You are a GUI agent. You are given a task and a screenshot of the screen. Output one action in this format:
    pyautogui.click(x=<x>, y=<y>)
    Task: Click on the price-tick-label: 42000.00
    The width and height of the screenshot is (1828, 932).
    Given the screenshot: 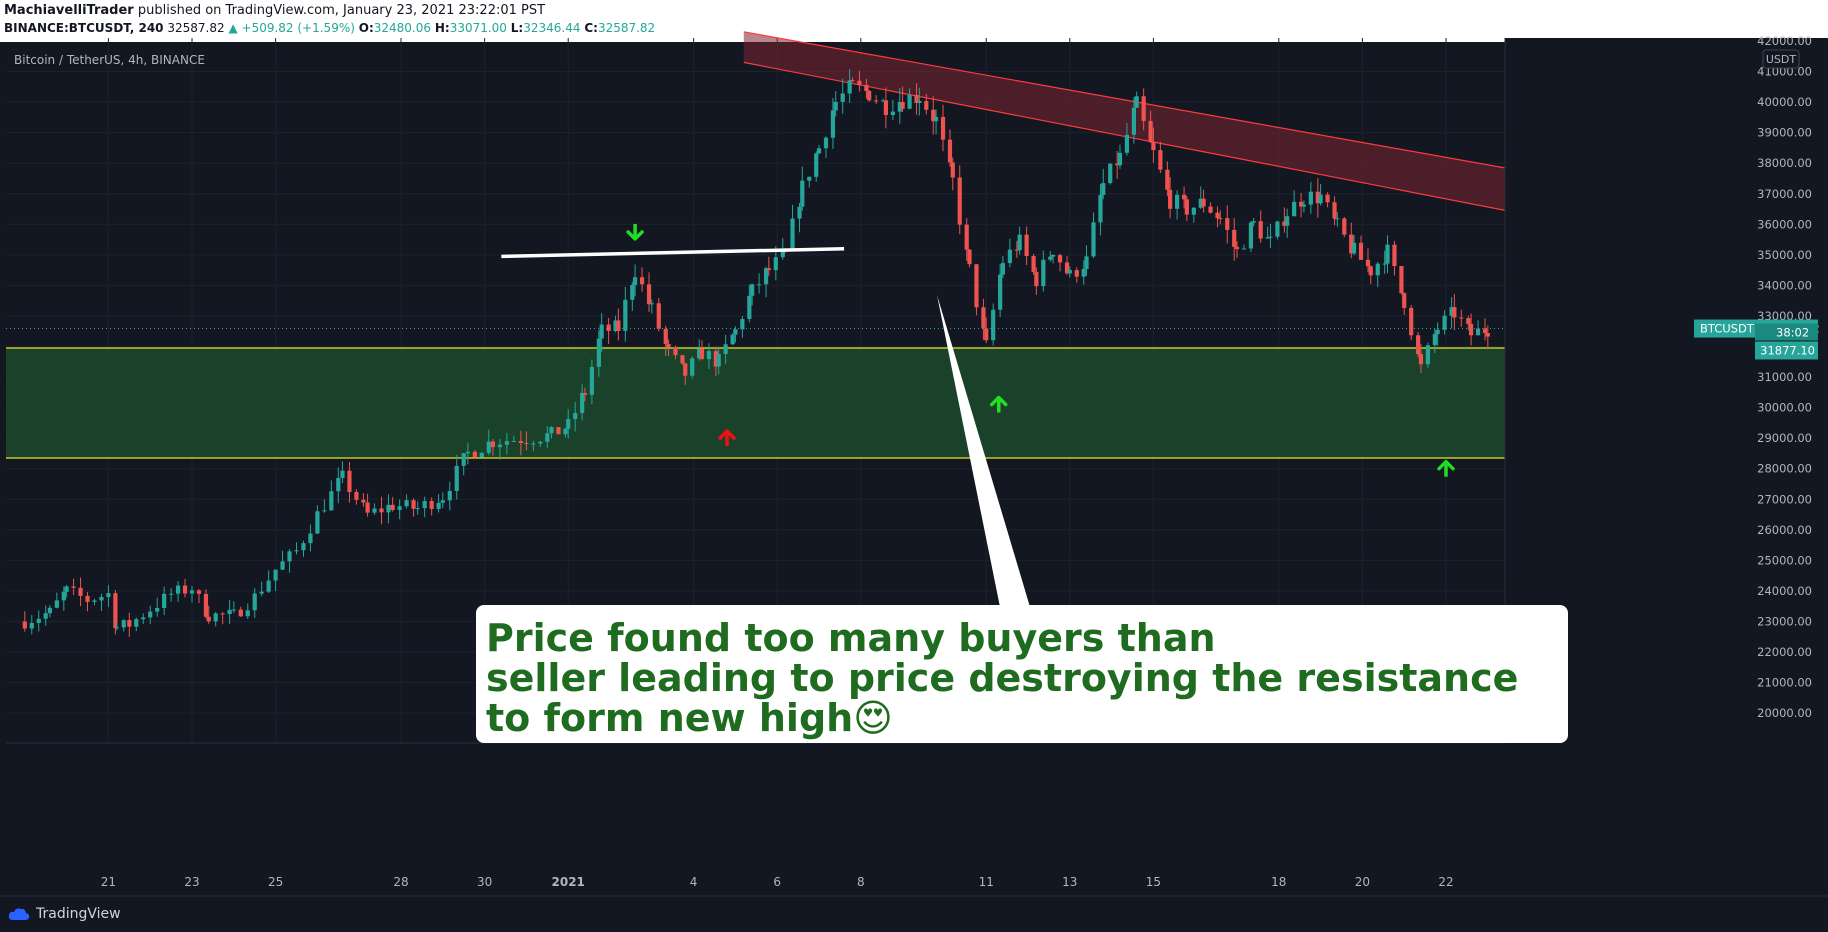 What is the action you would take?
    pyautogui.click(x=1784, y=41)
    